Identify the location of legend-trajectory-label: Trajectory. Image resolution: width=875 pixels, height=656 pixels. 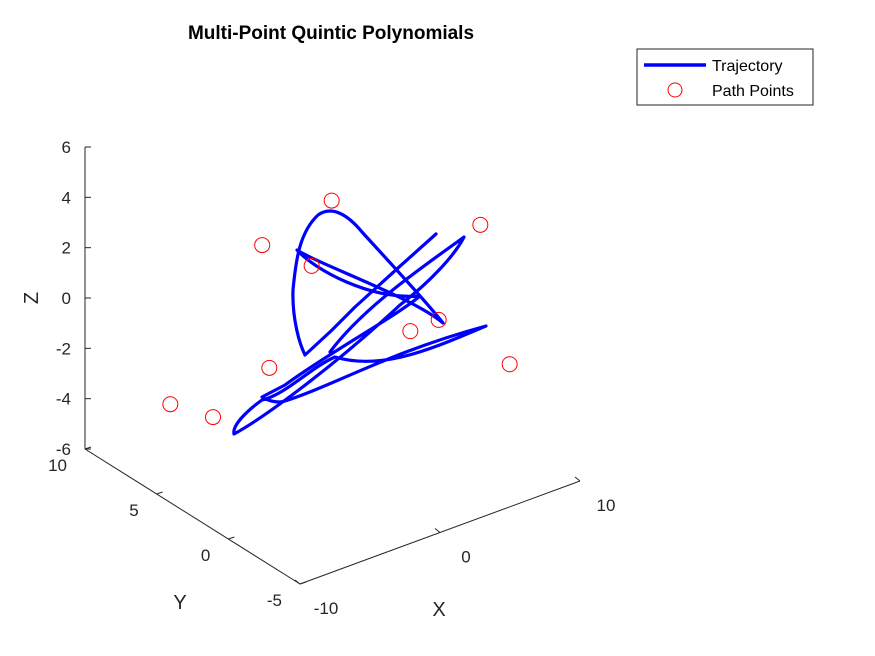
(747, 66).